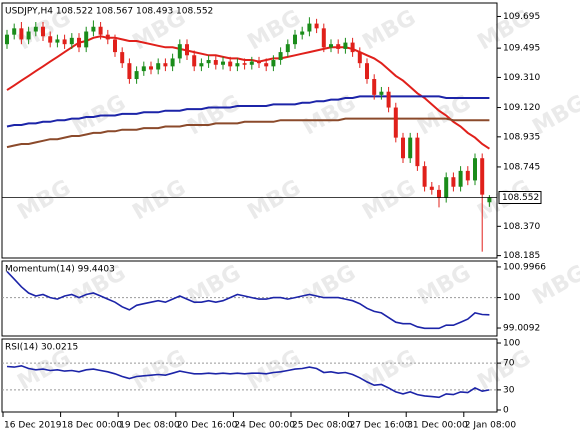 This screenshot has width=580, height=435. What do you see at coordinates (92, 426) in the screenshot?
I see `x-tick-label: 18 Dec 00:00` at bounding box center [92, 426].